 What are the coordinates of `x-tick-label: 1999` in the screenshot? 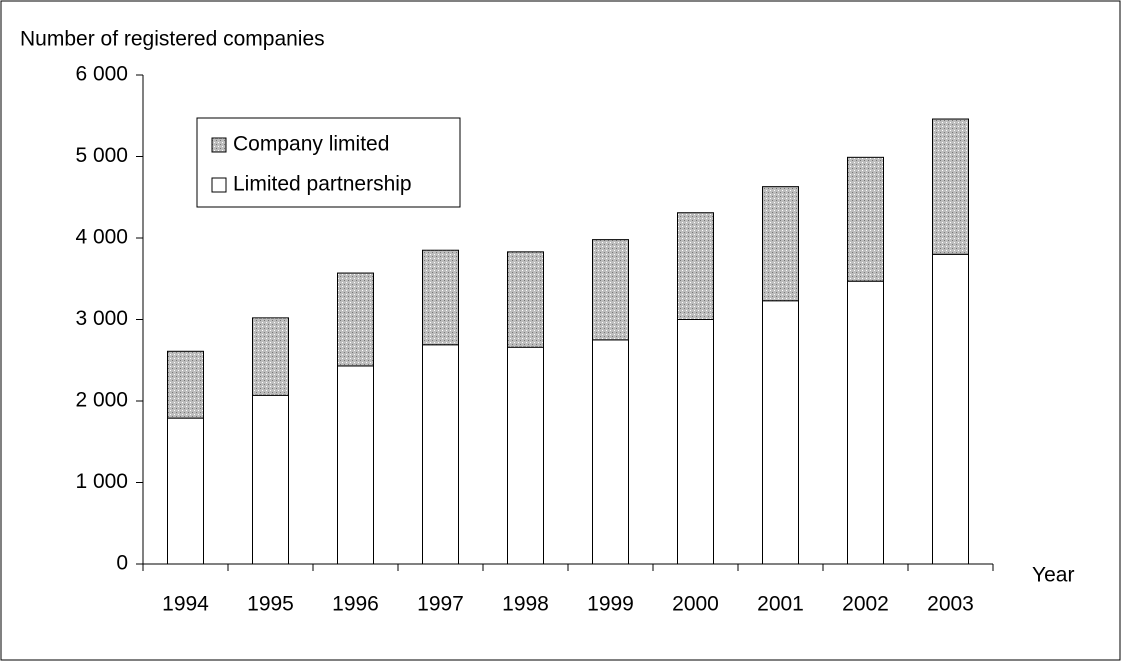 It's located at (610, 604).